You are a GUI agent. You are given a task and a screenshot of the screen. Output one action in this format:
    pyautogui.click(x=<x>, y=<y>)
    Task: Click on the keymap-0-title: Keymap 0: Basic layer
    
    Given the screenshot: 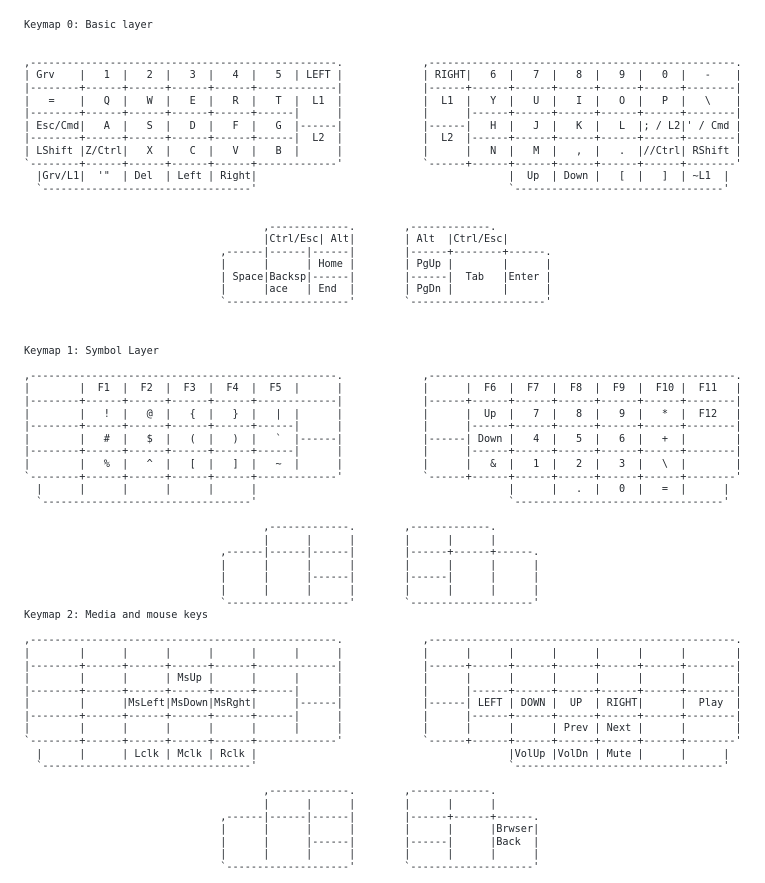 What is the action you would take?
    pyautogui.click(x=88, y=25)
    